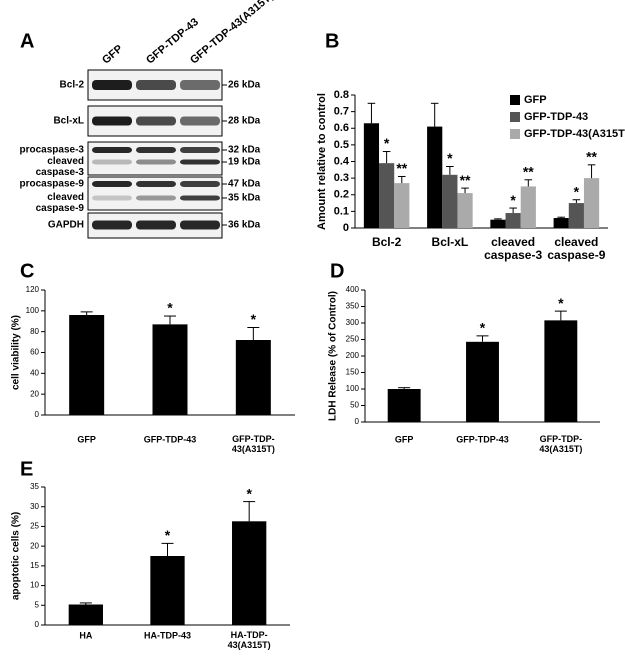 This screenshot has height=658, width=625. I want to click on y-tick-label: 25, so click(34, 526).